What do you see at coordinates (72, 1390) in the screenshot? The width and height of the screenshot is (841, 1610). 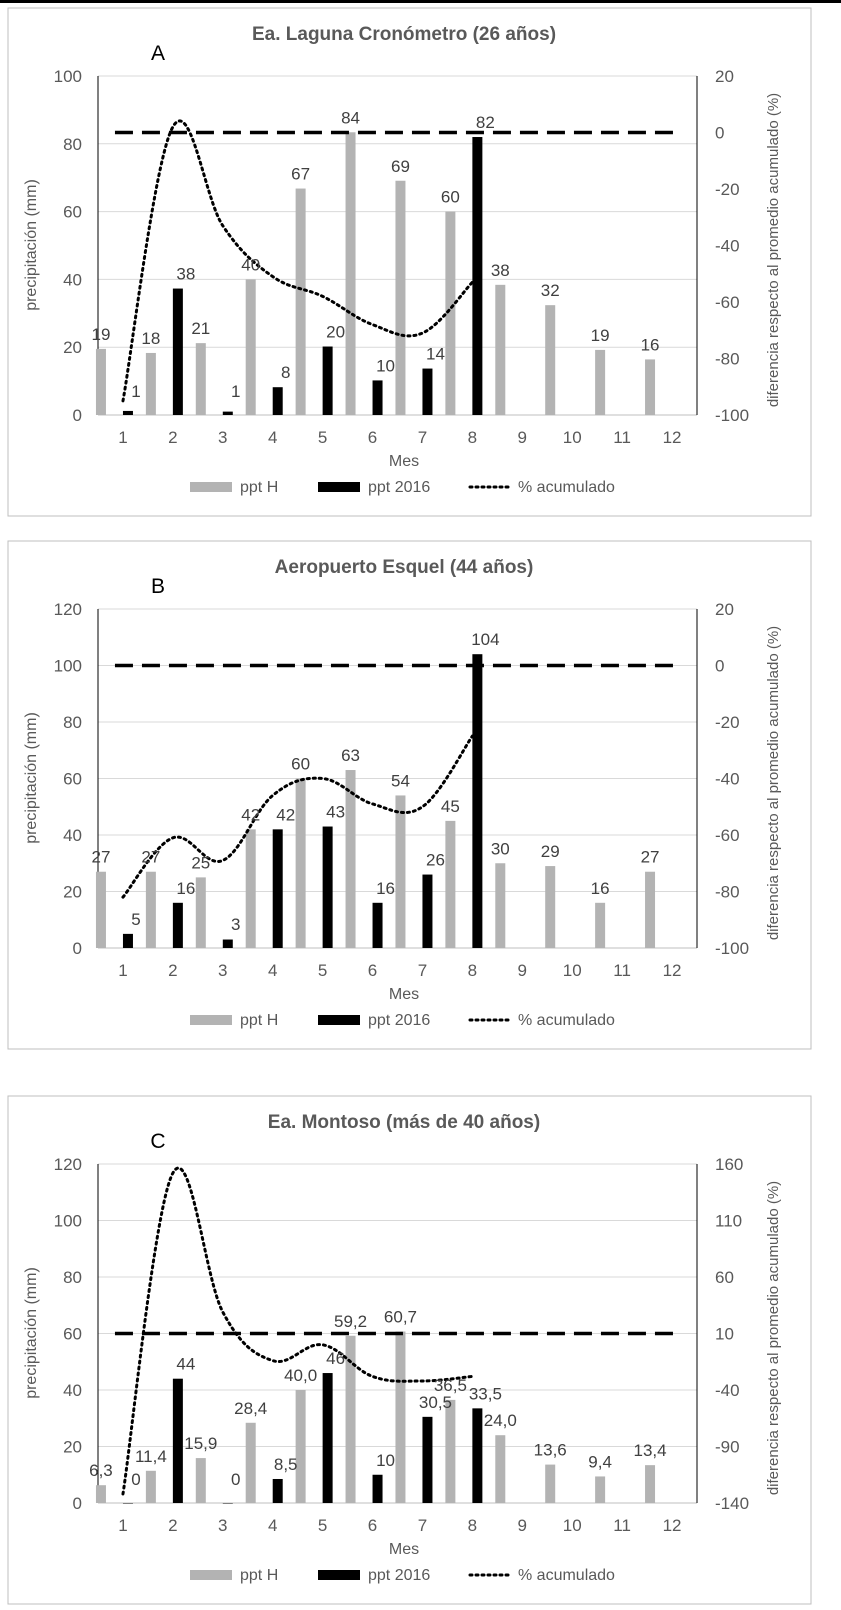 I see `y-tick-label: 40` at bounding box center [72, 1390].